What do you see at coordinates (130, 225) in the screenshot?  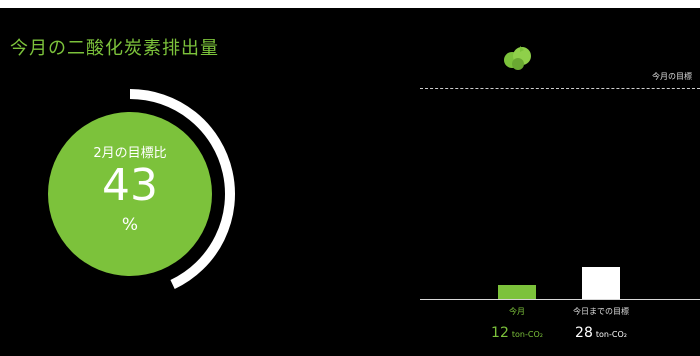 I see `gauge-unit: %` at bounding box center [130, 225].